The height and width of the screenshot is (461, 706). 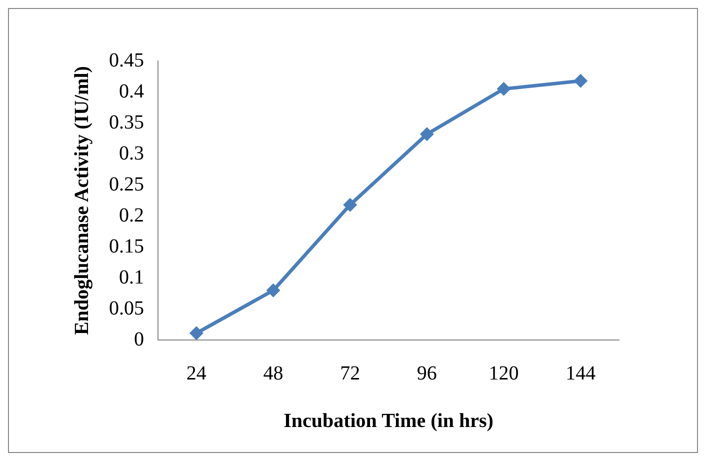 I want to click on x-tick-label: 144, so click(x=581, y=373).